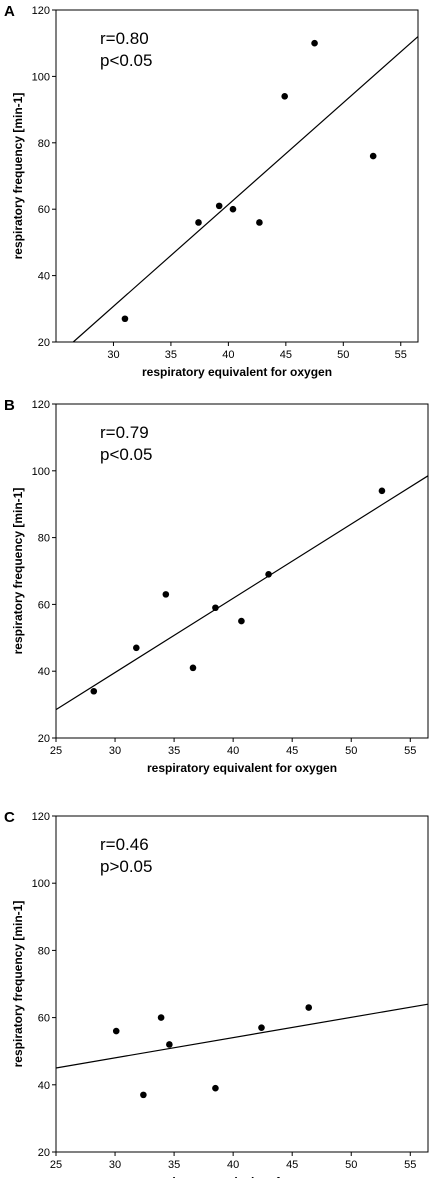 This screenshot has width=434, height=1190. What do you see at coordinates (9, 817) in the screenshot?
I see `panel-label: C` at bounding box center [9, 817].